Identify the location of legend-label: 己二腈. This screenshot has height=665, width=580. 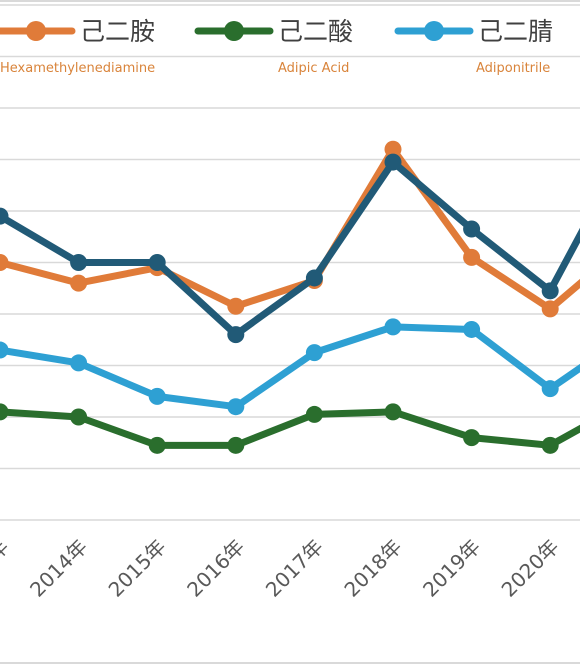
(515, 31).